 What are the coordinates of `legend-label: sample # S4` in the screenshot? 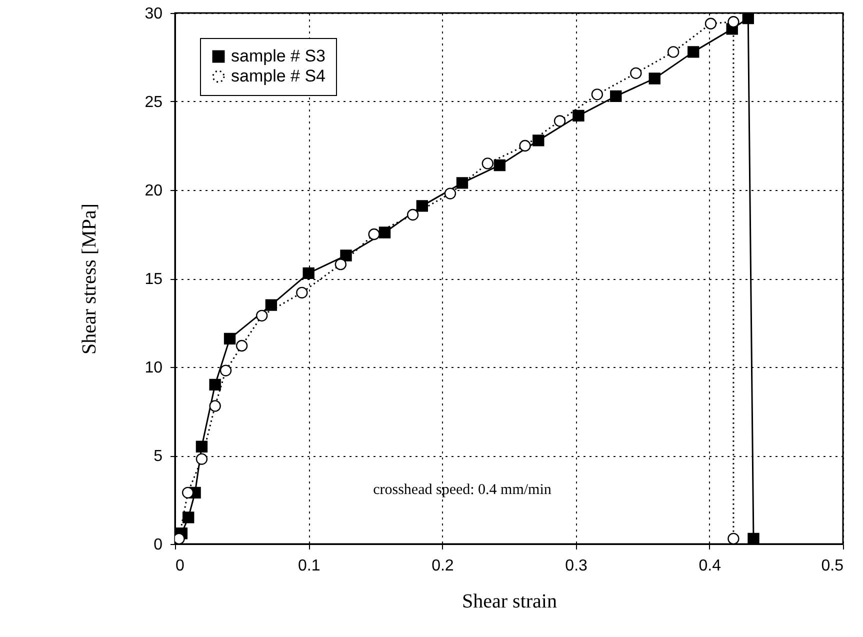 It's located at (278, 76).